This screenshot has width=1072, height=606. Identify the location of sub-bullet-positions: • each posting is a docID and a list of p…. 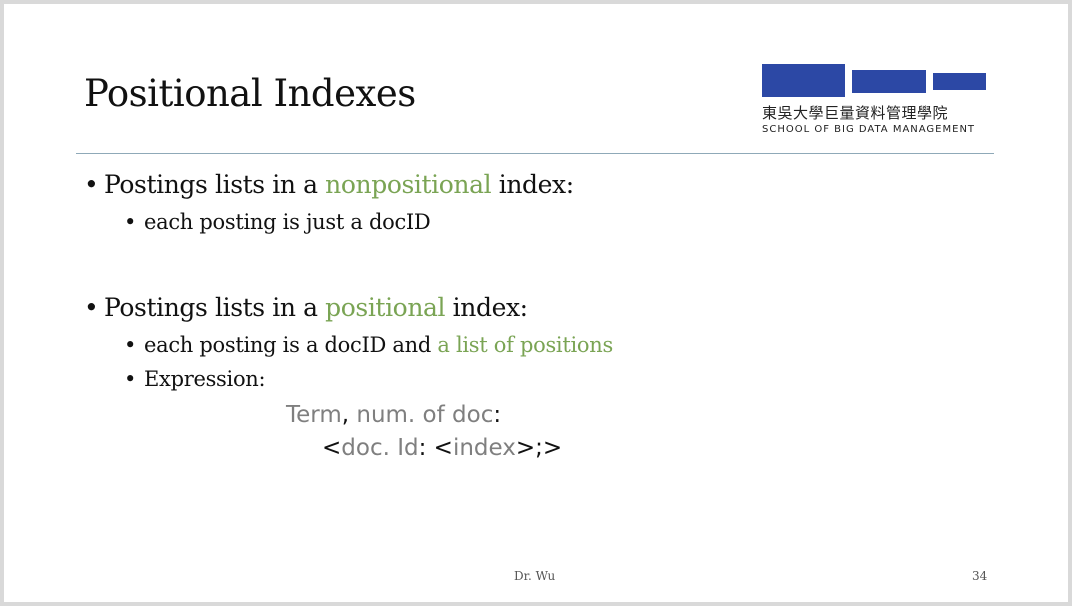
(368, 345).